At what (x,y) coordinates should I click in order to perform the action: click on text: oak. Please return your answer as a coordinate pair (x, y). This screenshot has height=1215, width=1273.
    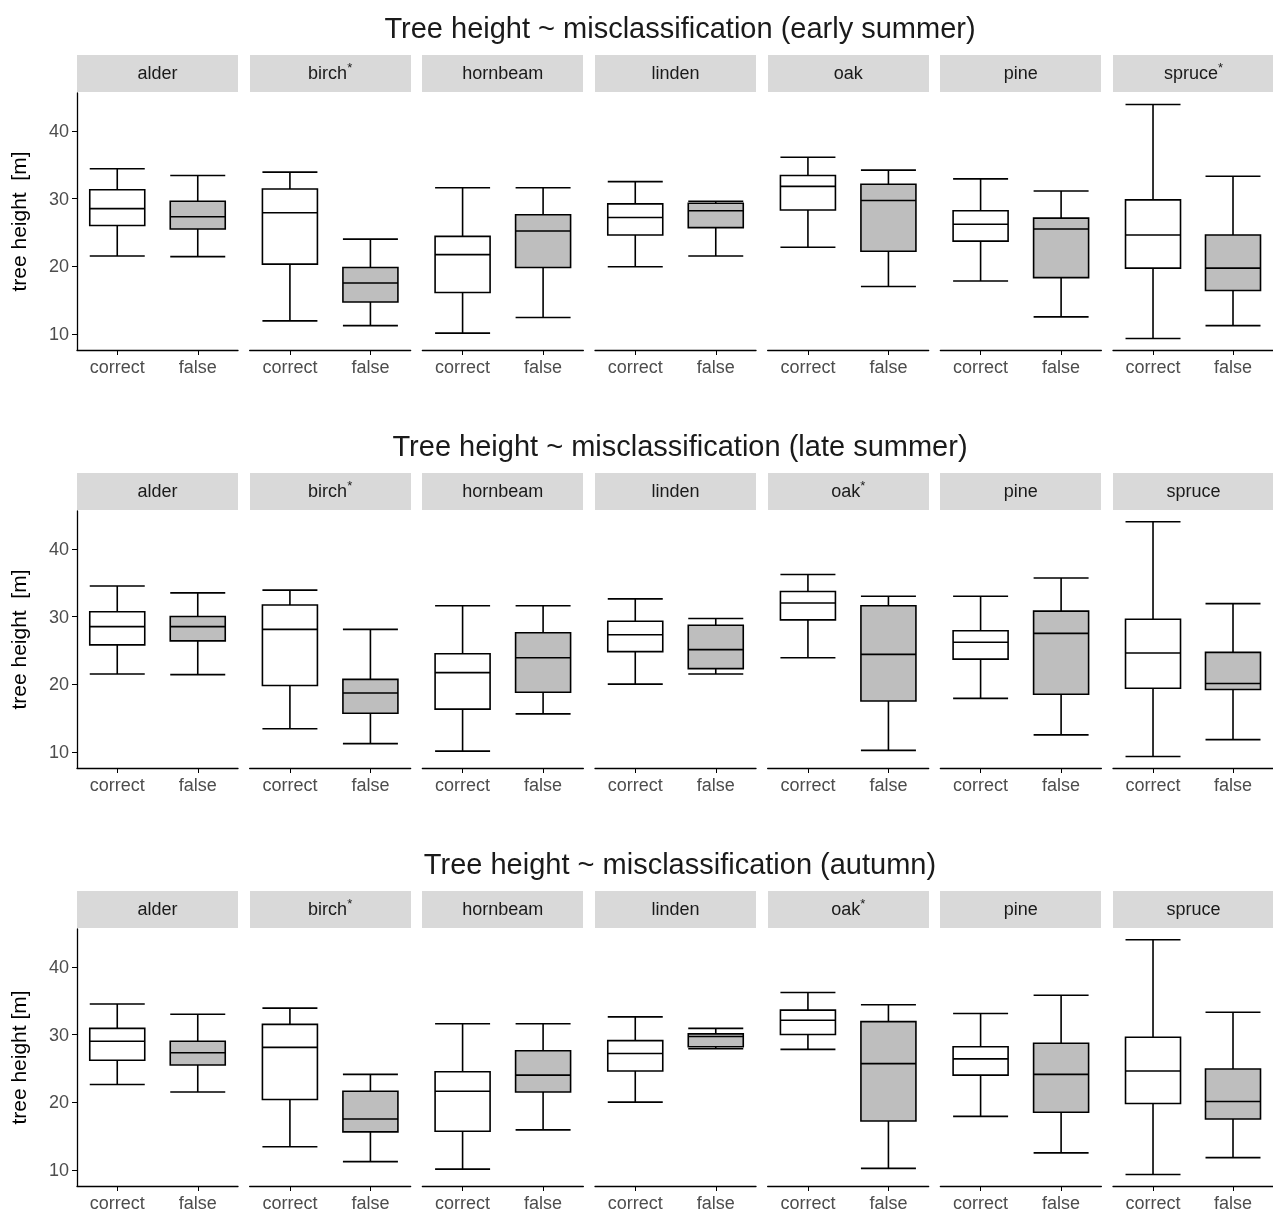
    Looking at the image, I should click on (848, 73).